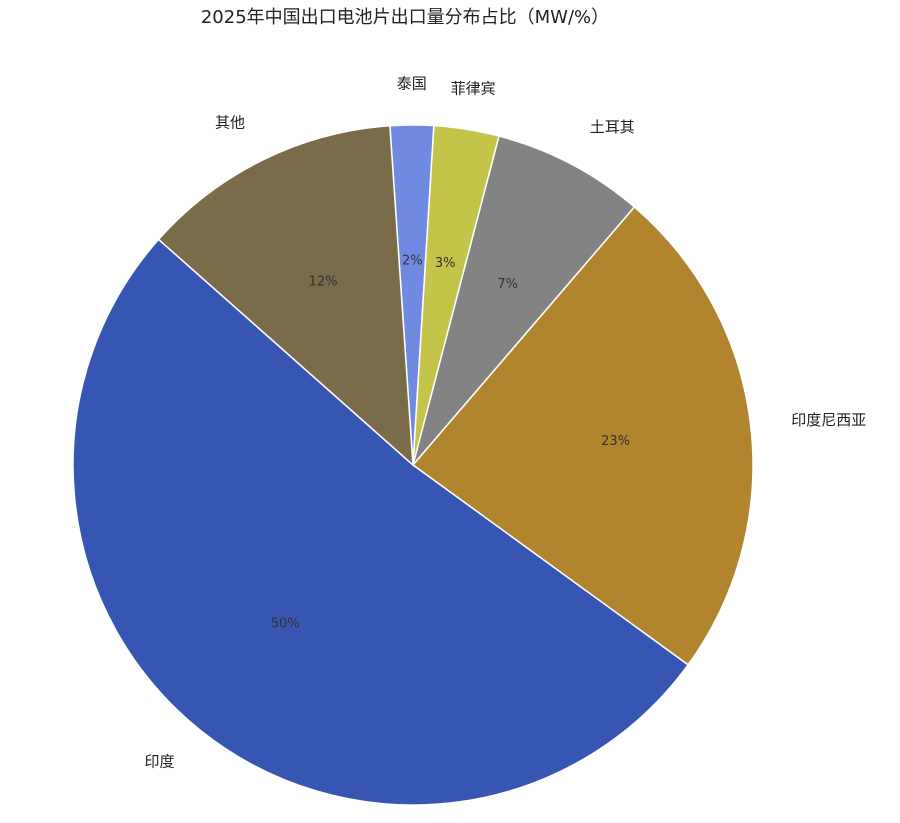 Image resolution: width=900 pixels, height=823 pixels. Describe the element at coordinates (412, 84) in the screenshot. I see `category-label: 泰国` at that location.